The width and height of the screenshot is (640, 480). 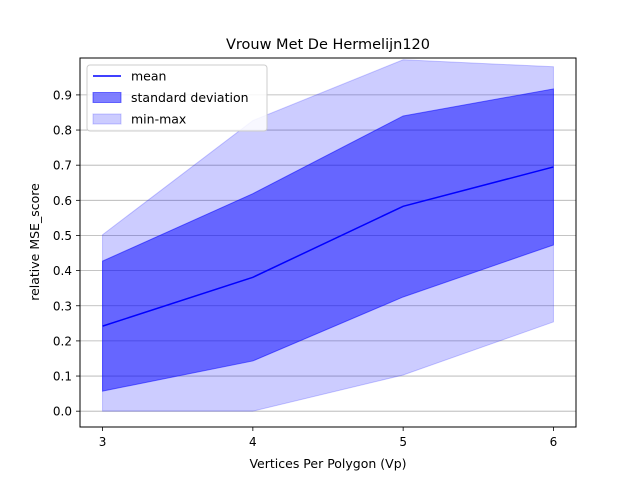 I want to click on y-tick-label: 0.8, so click(x=62, y=131).